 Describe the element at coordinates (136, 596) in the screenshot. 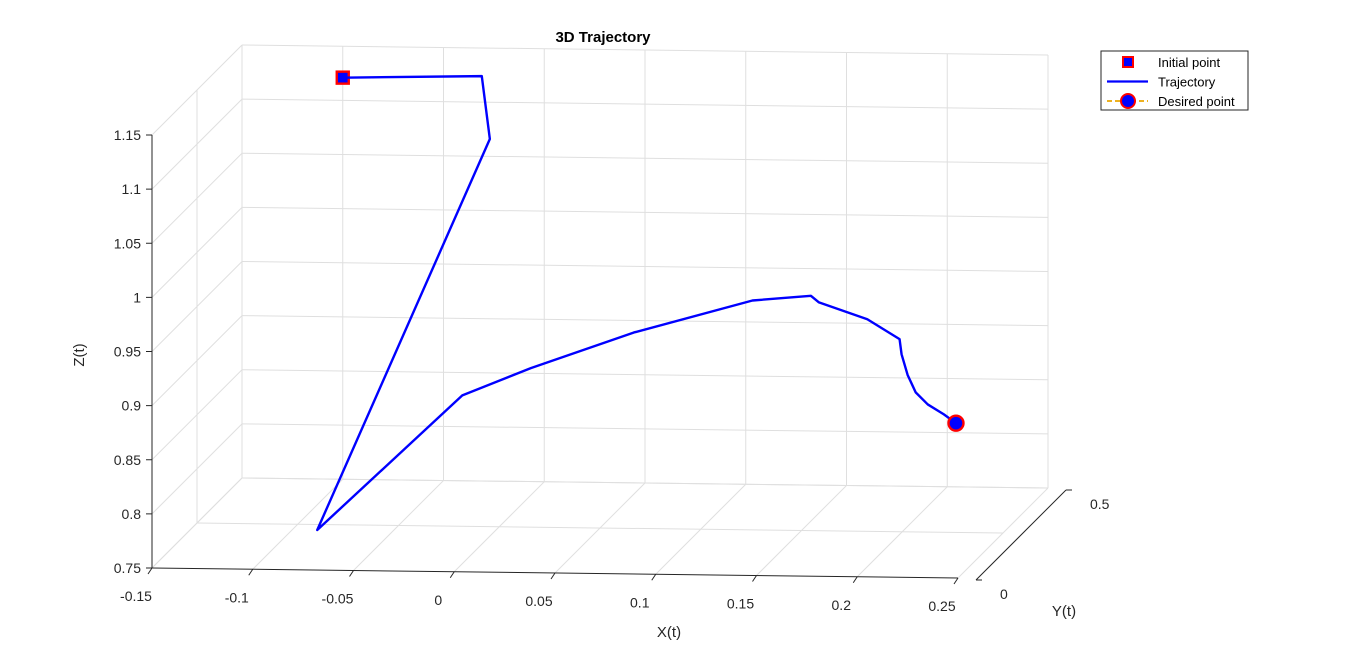

I see `x-tick-label: -0.15` at that location.